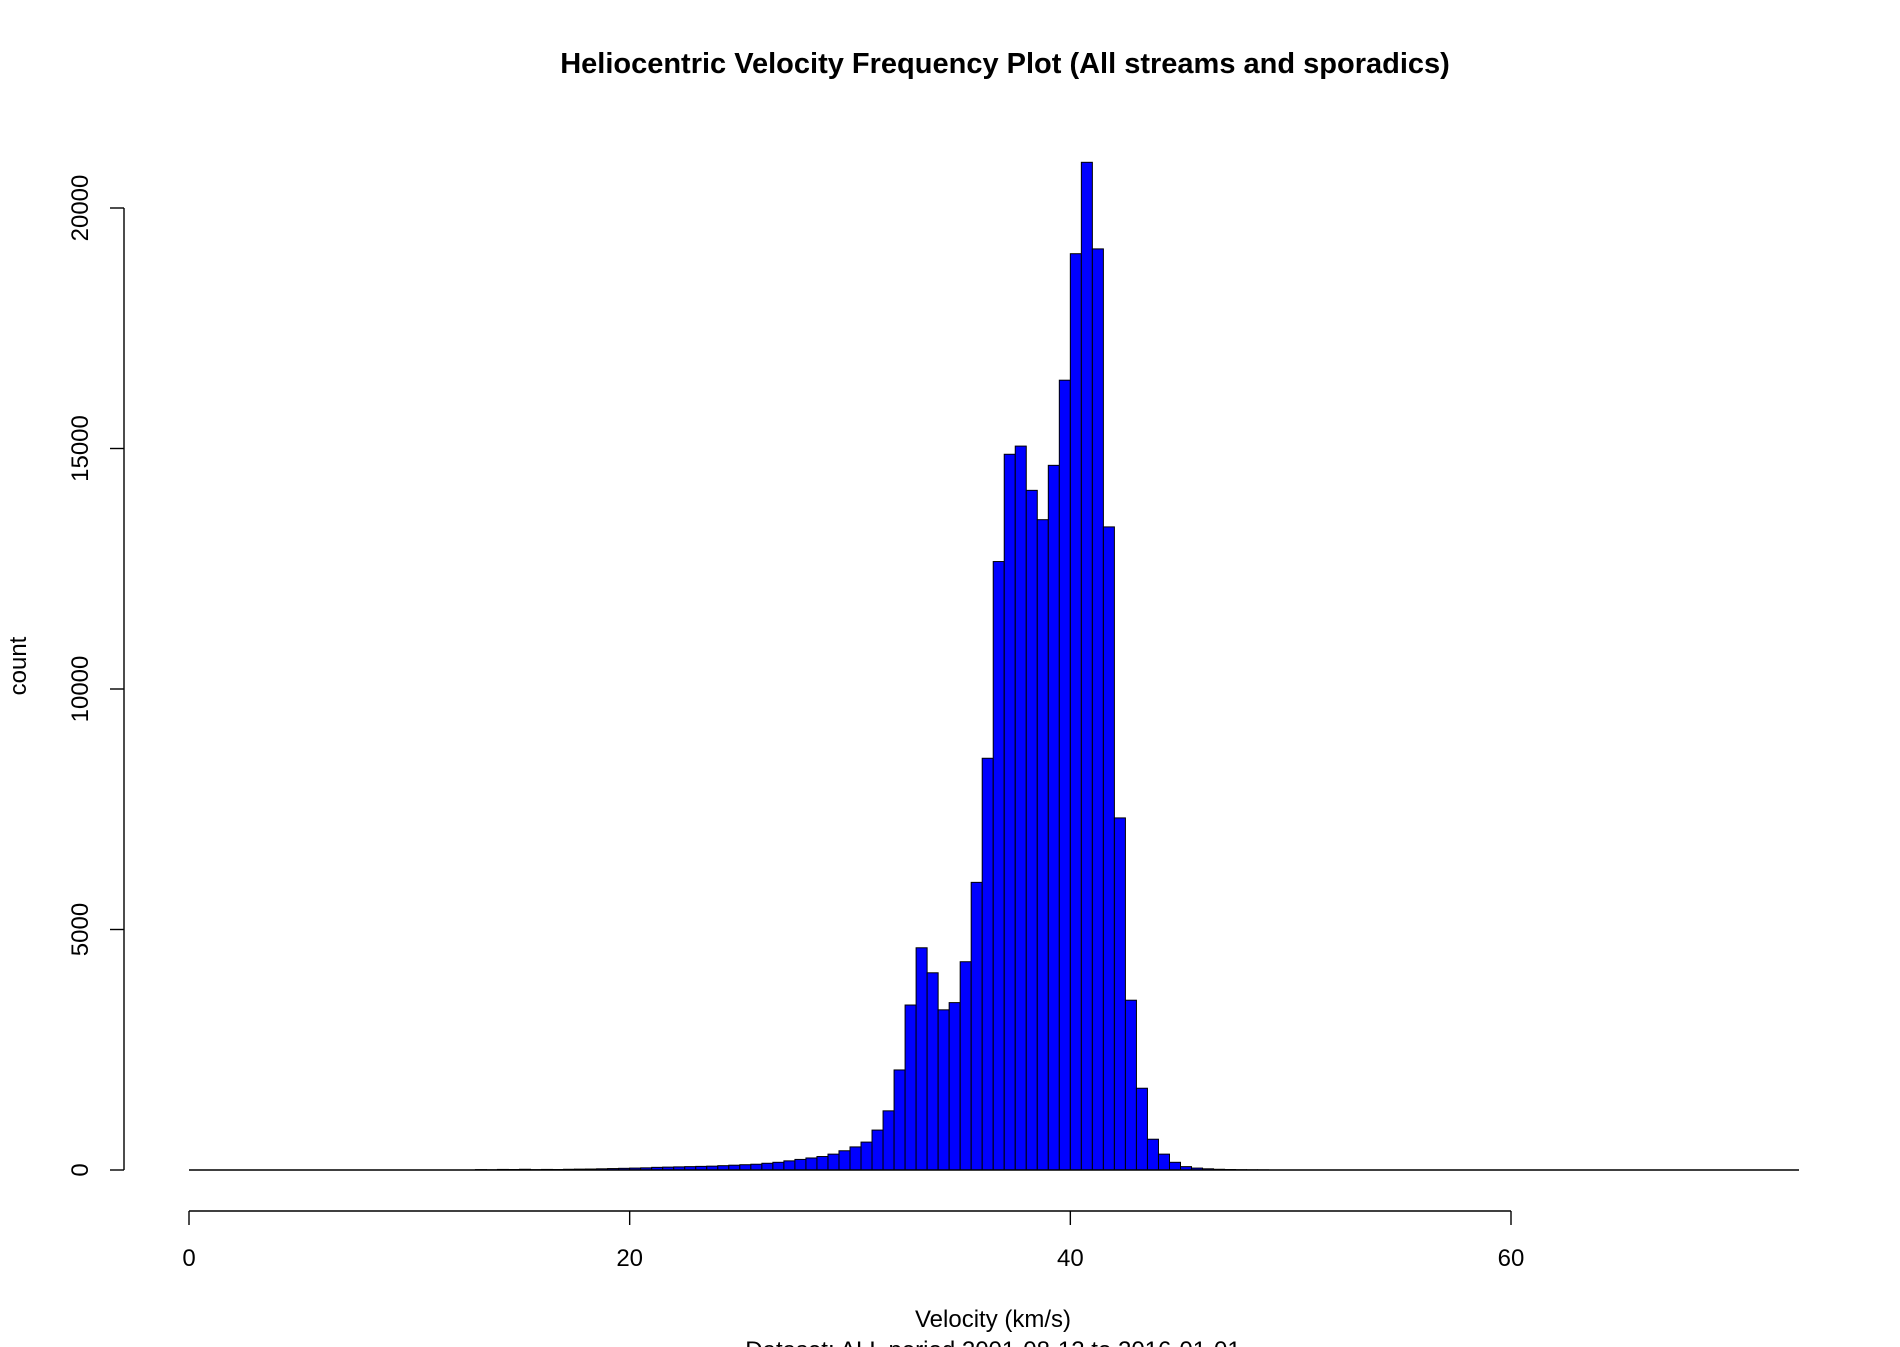  Describe the element at coordinates (993, 1319) in the screenshot. I see `x-axis-label: Velocity (km/s)` at that location.